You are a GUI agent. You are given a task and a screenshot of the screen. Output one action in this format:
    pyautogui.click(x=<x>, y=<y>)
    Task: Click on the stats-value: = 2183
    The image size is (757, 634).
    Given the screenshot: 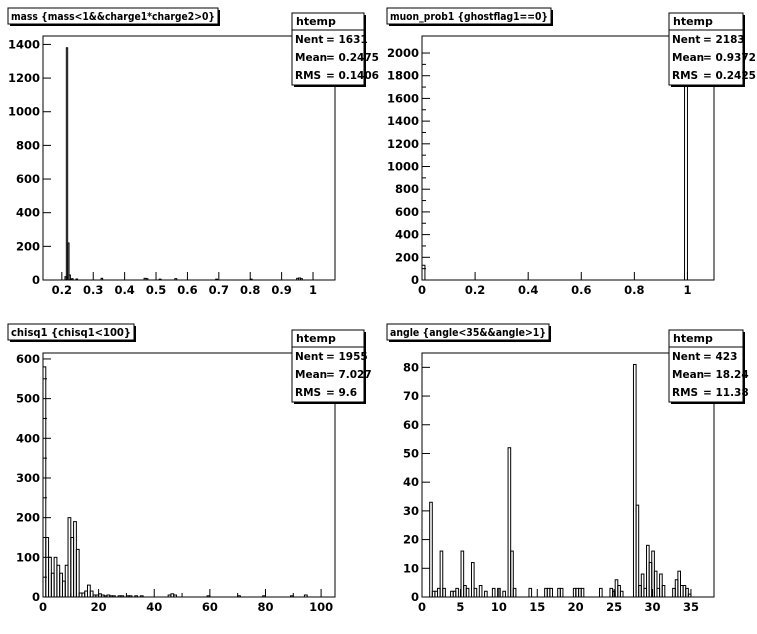 What is the action you would take?
    pyautogui.click(x=724, y=40)
    